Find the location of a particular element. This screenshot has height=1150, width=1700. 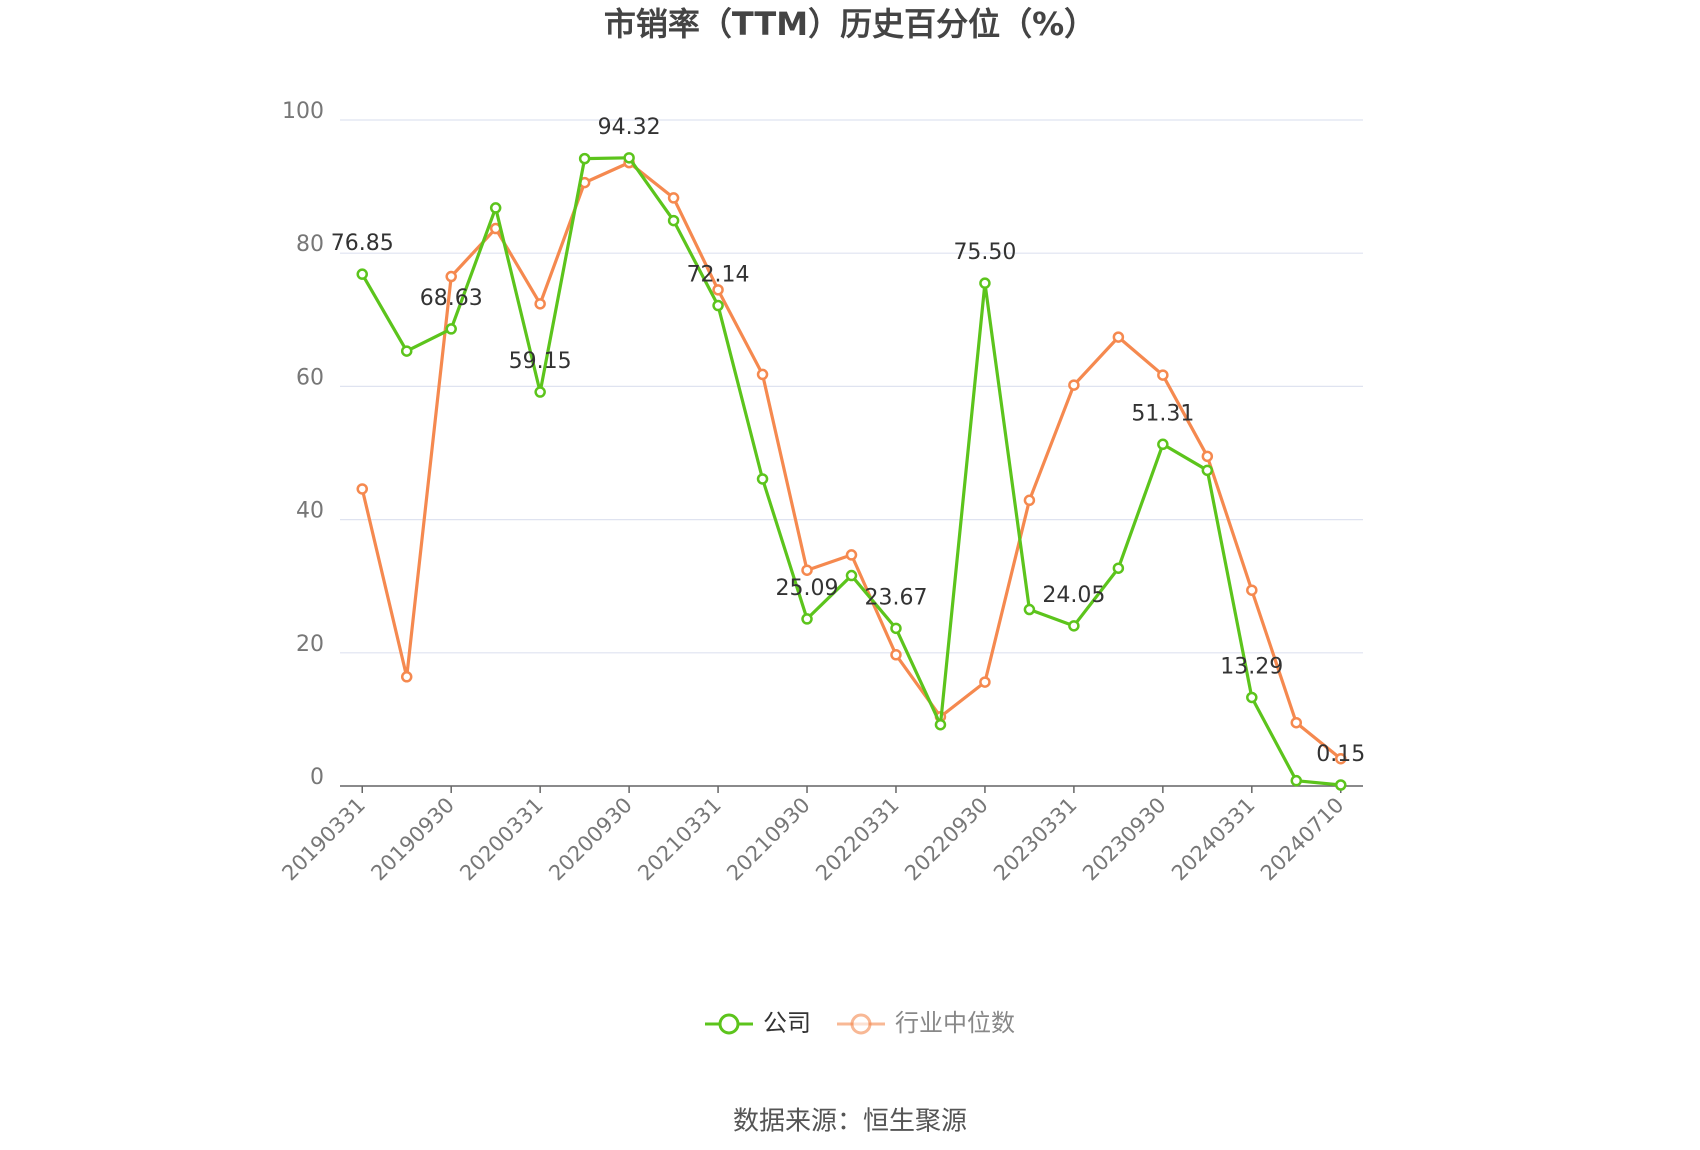

data-label: 59.15 is located at coordinates (540, 361).